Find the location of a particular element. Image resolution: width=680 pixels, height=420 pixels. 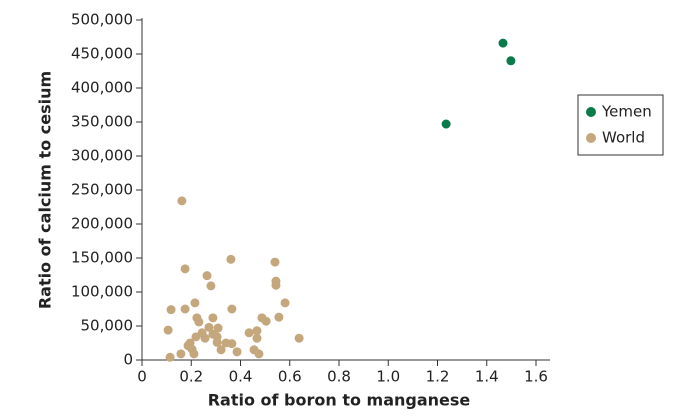

x-tick-label: 0.6 is located at coordinates (290, 377).